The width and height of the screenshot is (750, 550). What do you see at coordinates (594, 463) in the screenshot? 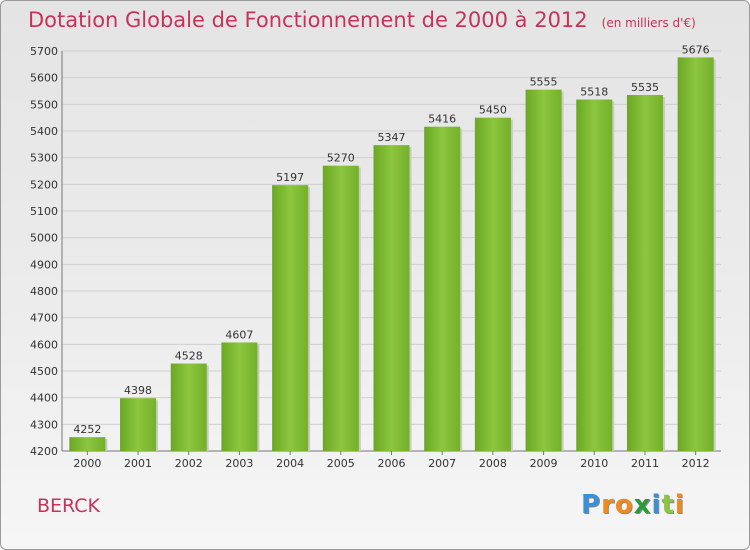
I see `x-tick-label: 2010` at bounding box center [594, 463].